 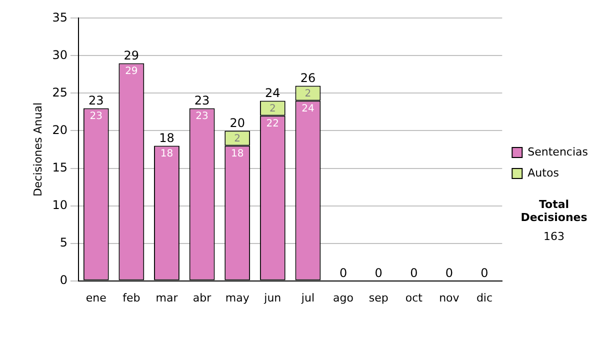 What do you see at coordinates (60, 167) in the screenshot?
I see `y-tick-label: 15` at bounding box center [60, 167].